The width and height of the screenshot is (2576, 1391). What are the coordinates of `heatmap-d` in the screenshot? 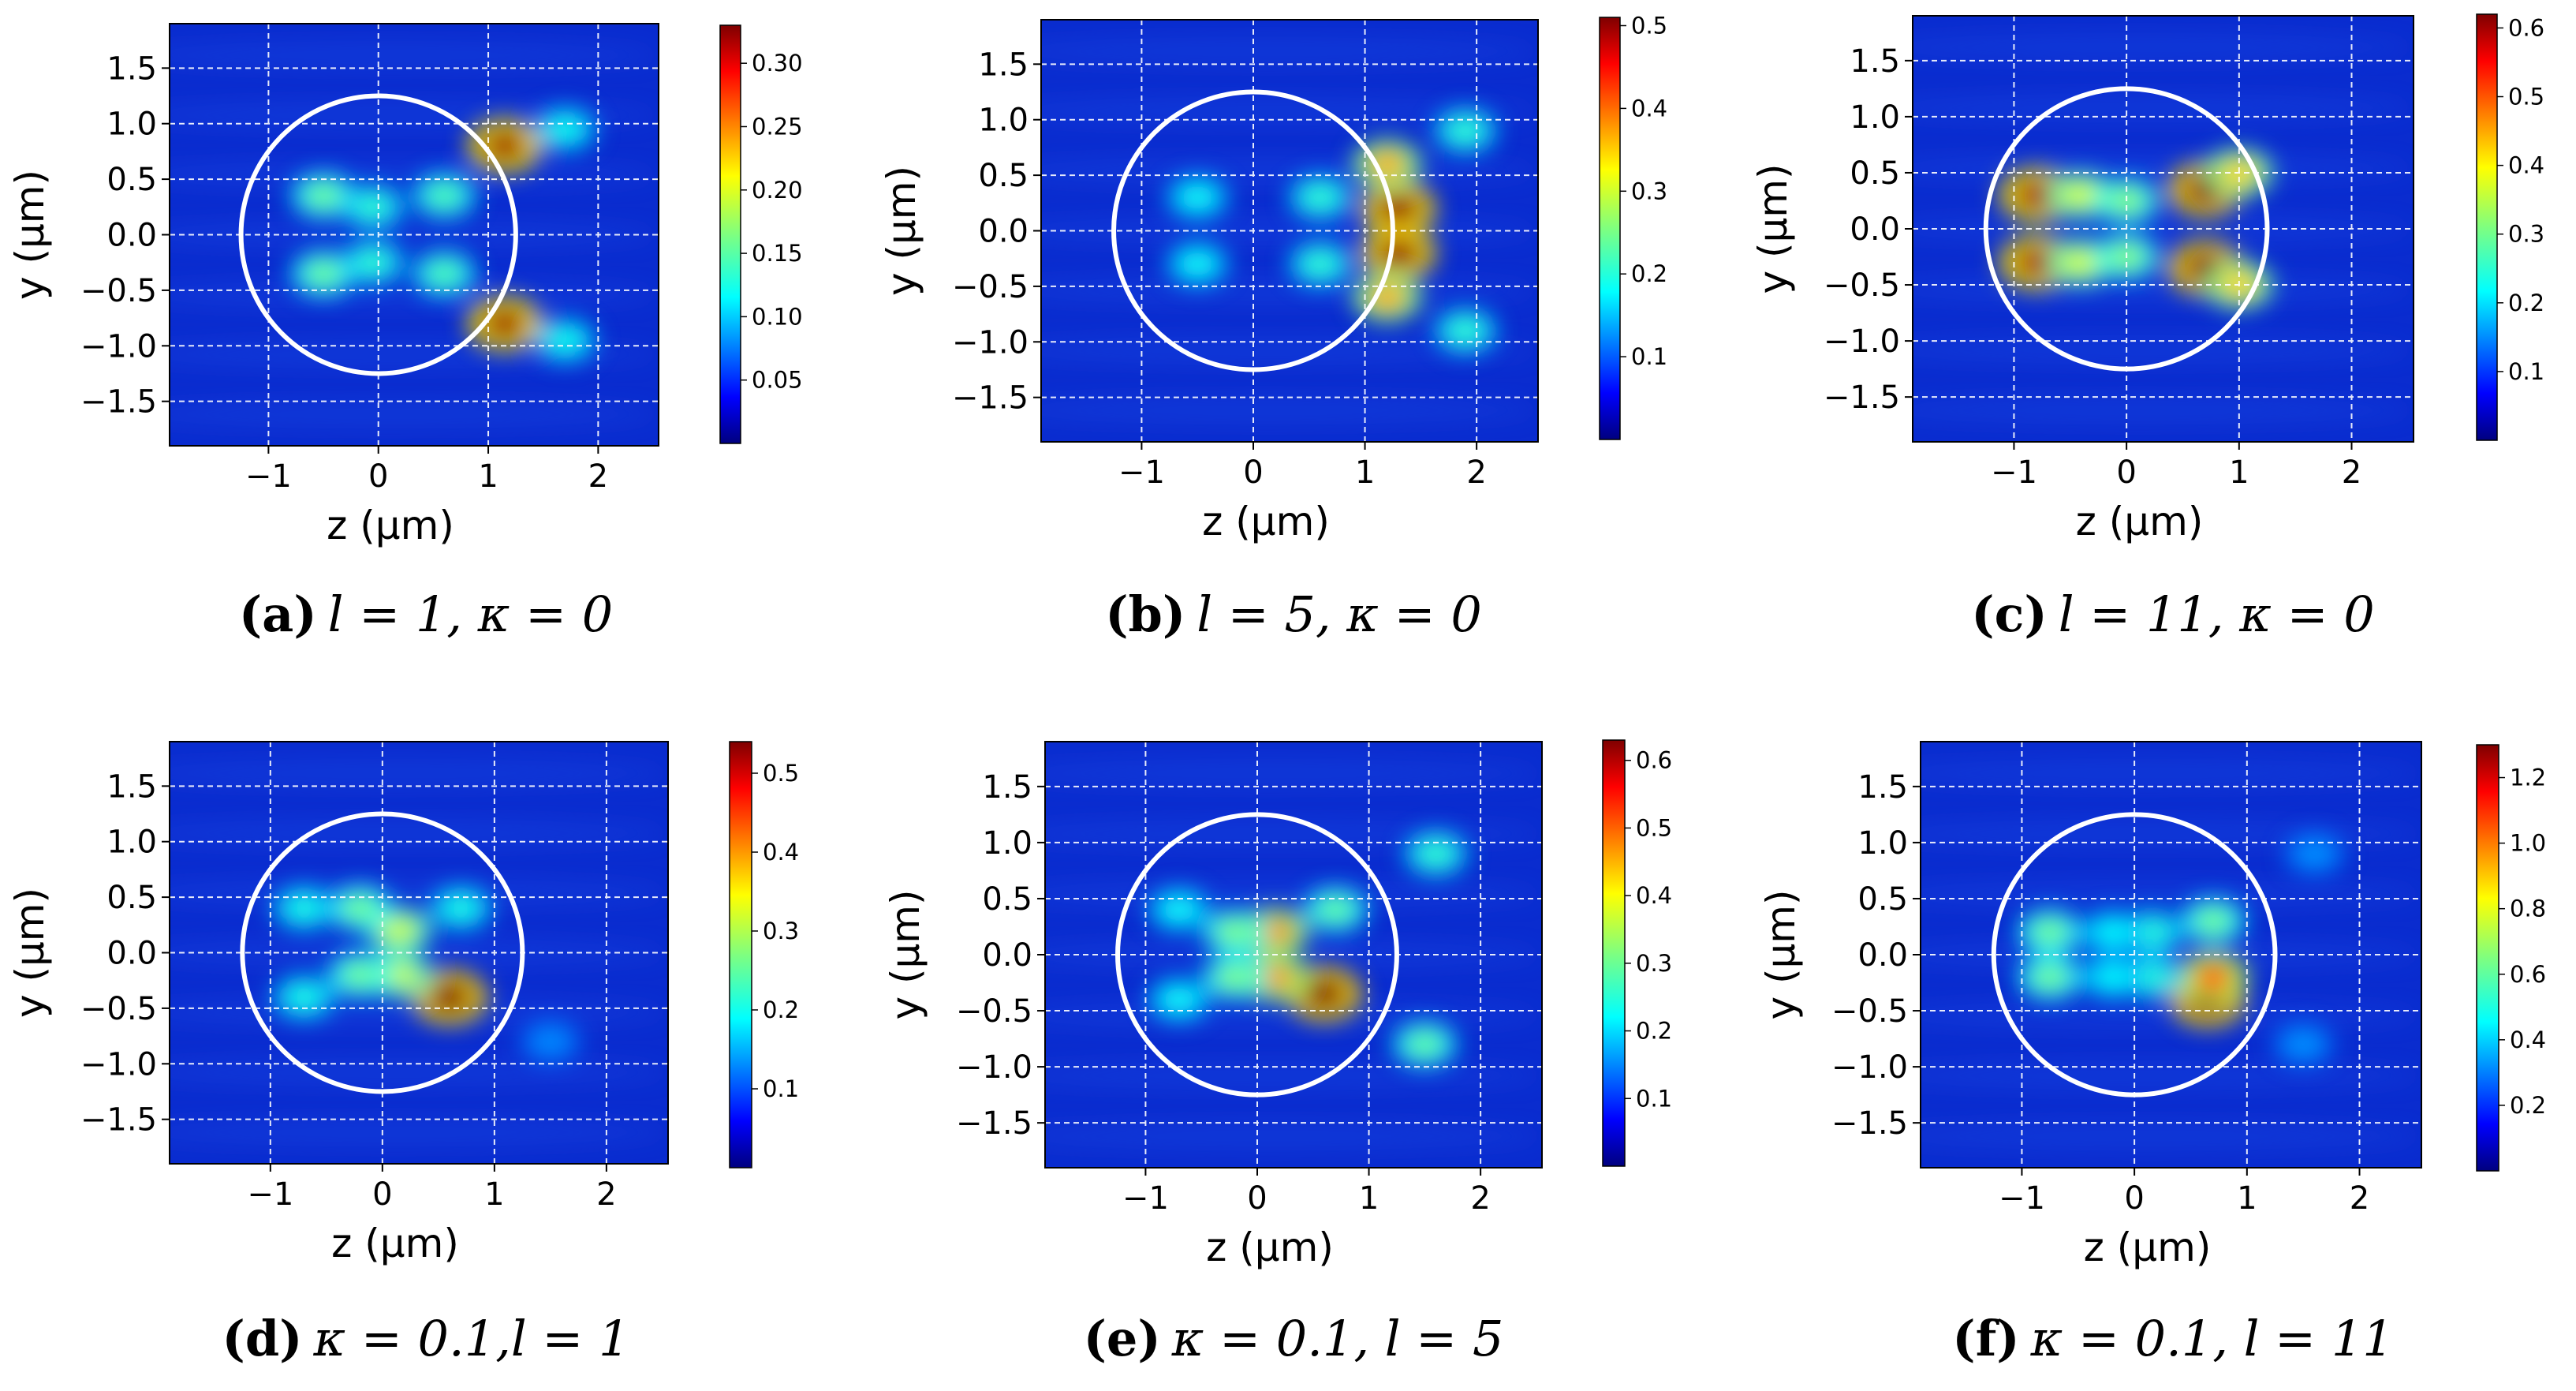 It's located at (419, 953).